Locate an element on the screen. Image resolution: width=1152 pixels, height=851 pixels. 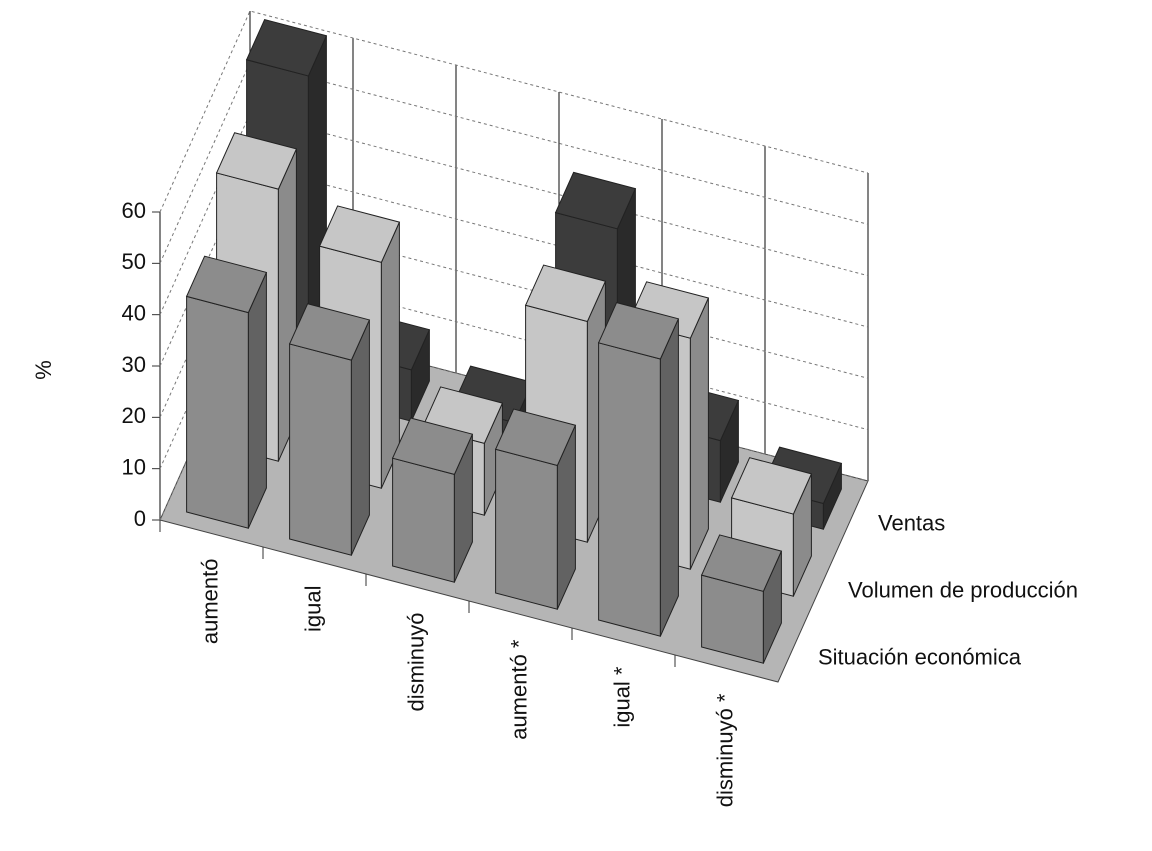
y-tick-label: 60 is located at coordinates (134, 210).